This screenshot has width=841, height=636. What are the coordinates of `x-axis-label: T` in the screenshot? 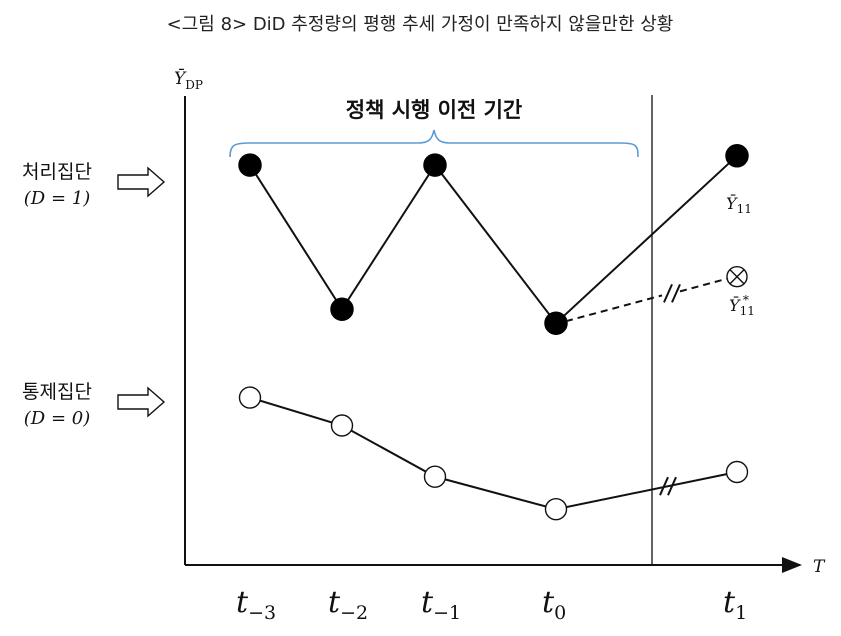 It's located at (819, 567).